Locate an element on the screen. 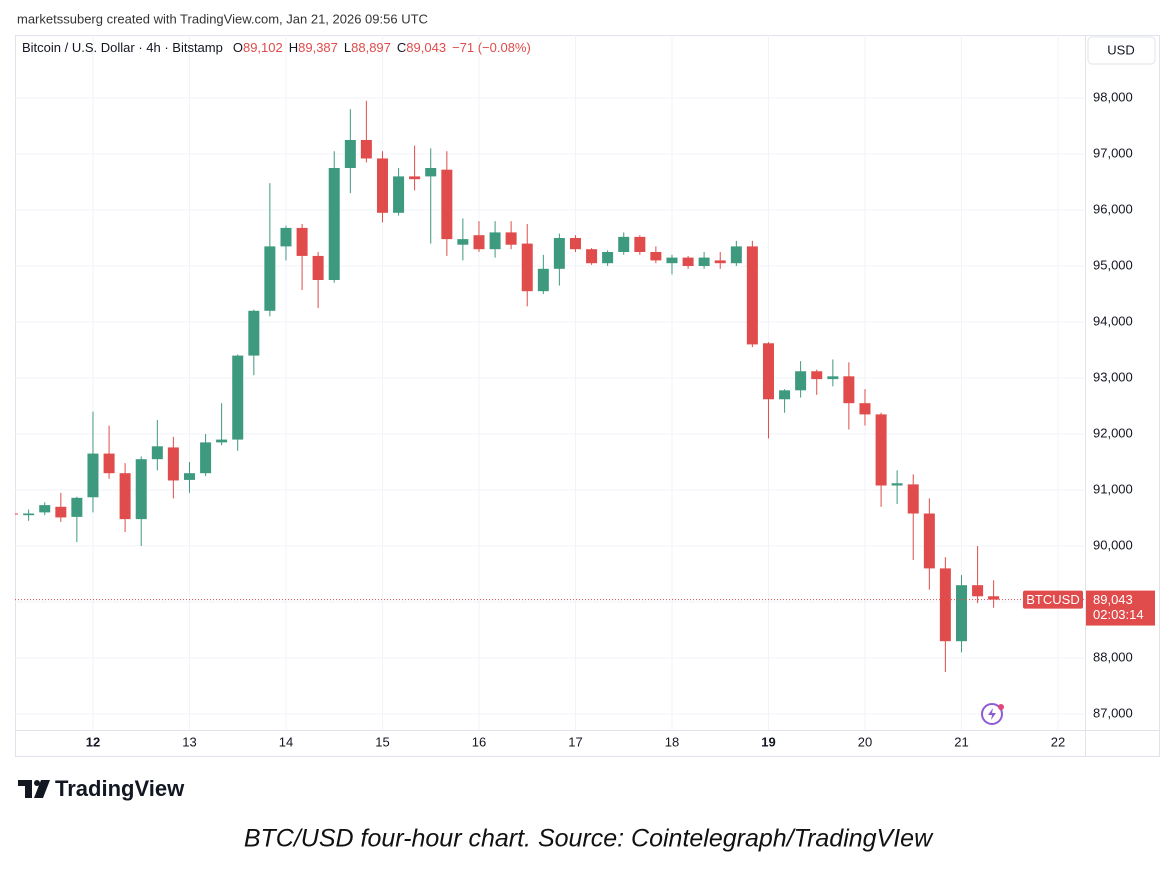 This screenshot has width=1166, height=882. legend-value: 89,102 is located at coordinates (263, 47).